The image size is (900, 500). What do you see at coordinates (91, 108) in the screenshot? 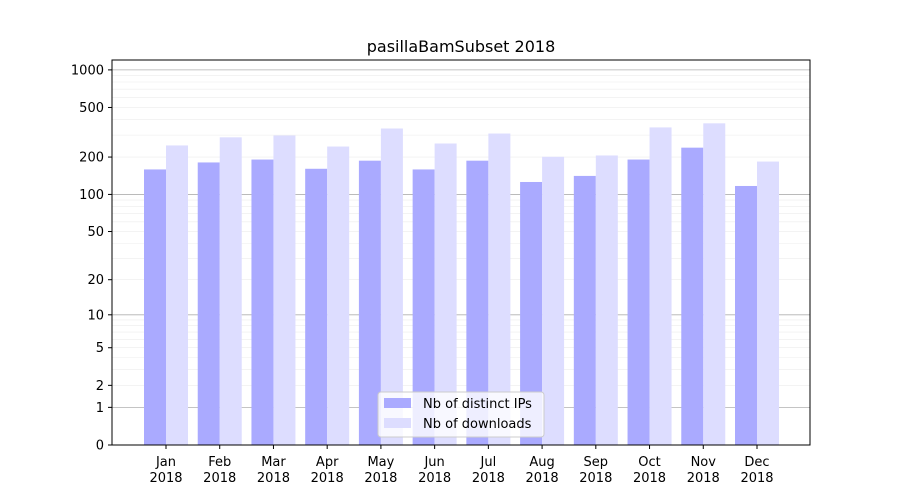
I see `y-tick-label: 500` at bounding box center [91, 108].